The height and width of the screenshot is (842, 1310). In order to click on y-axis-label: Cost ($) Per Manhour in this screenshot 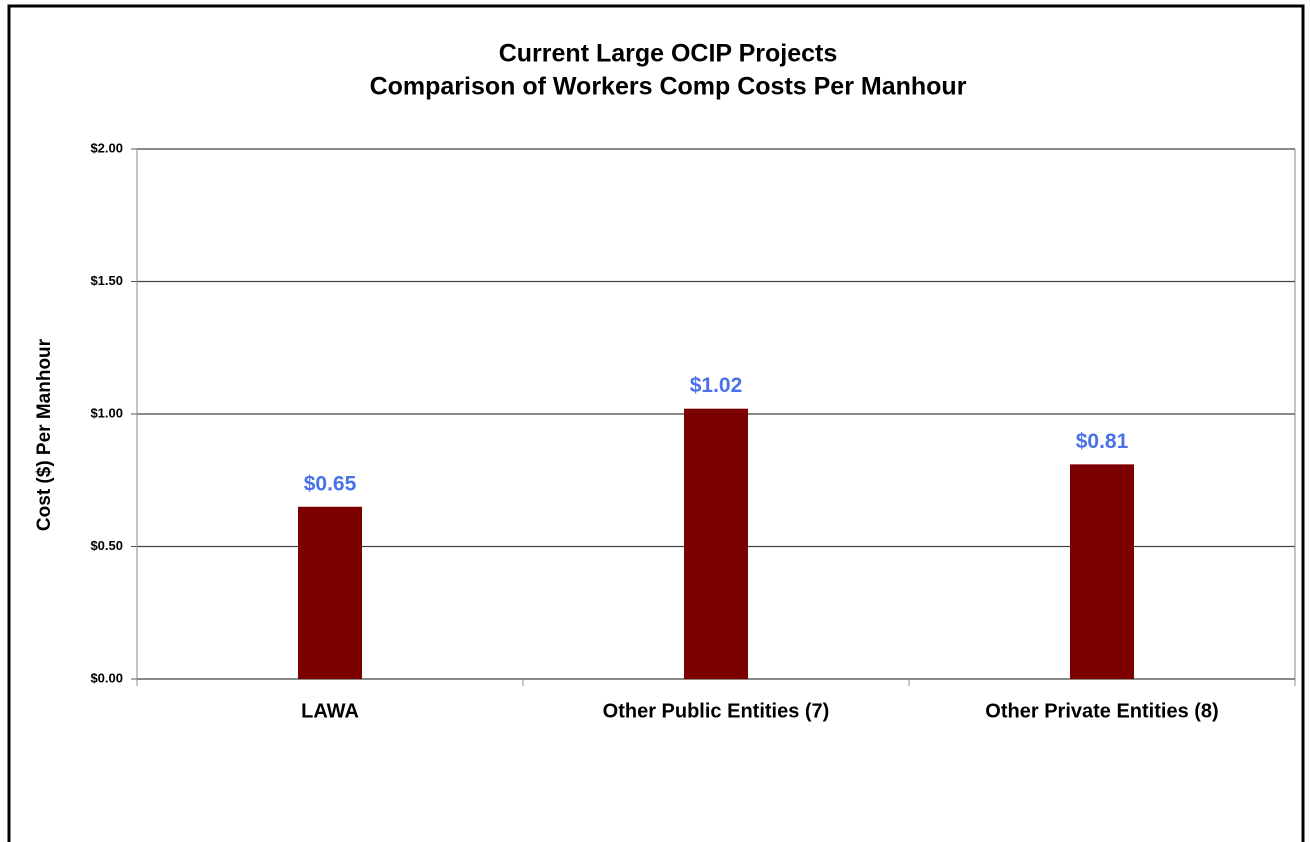, I will do `click(44, 434)`.